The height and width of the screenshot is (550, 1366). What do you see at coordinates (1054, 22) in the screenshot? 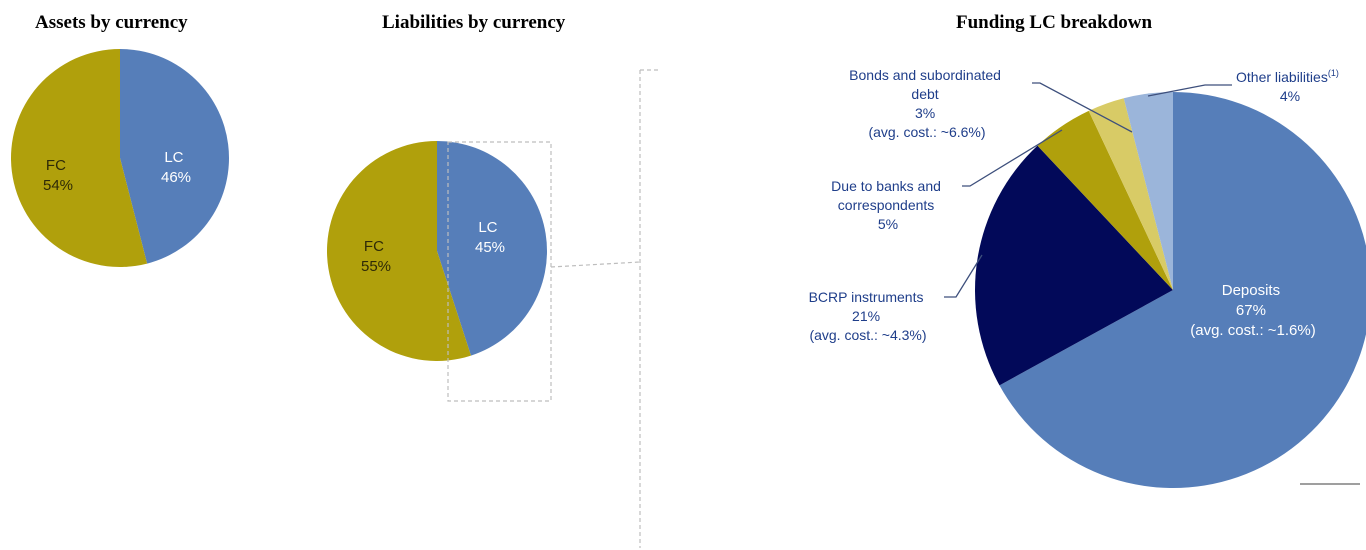
I see `funding-chart-title: Funding LC breakdown` at bounding box center [1054, 22].